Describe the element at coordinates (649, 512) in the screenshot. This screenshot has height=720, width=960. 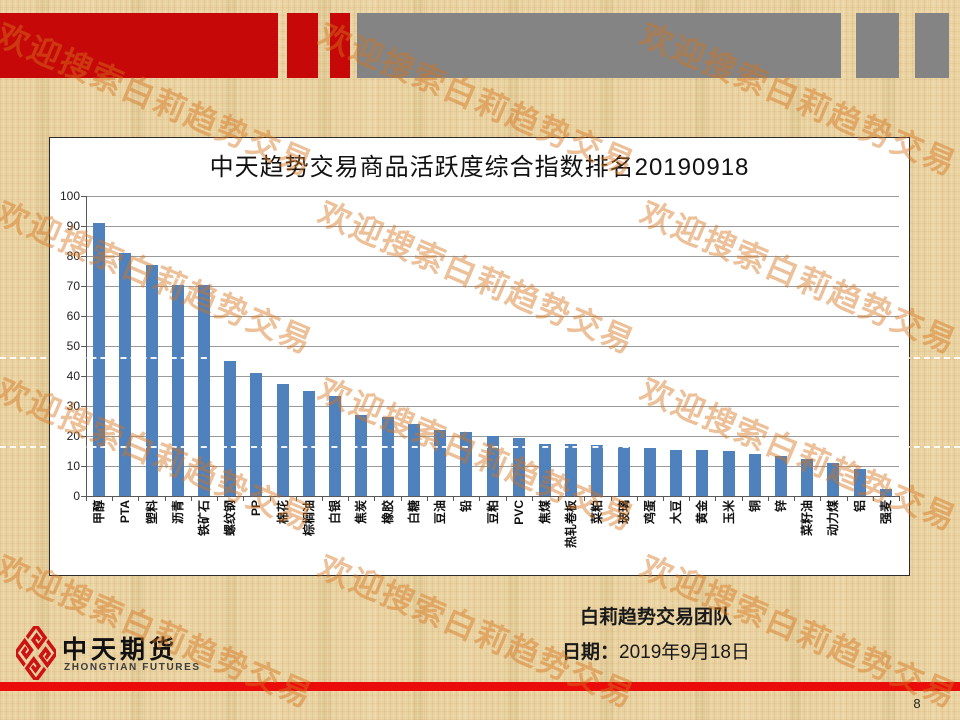
I see `category-label: 鸡蛋` at that location.